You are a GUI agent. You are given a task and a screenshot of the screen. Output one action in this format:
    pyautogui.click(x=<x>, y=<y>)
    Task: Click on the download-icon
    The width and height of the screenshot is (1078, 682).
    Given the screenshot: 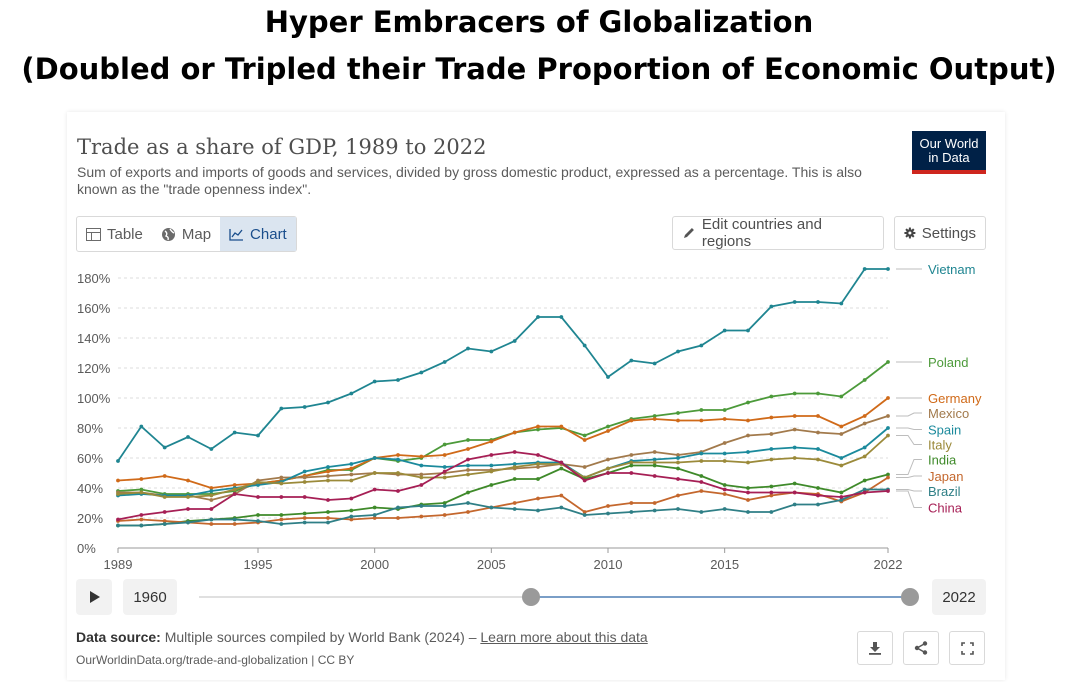 What is the action you would take?
    pyautogui.click(x=875, y=648)
    